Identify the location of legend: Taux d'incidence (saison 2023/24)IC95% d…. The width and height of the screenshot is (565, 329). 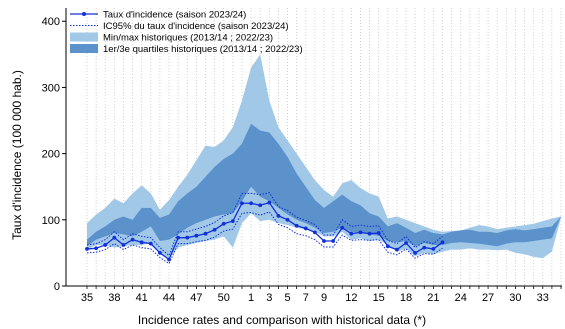
(186, 32).